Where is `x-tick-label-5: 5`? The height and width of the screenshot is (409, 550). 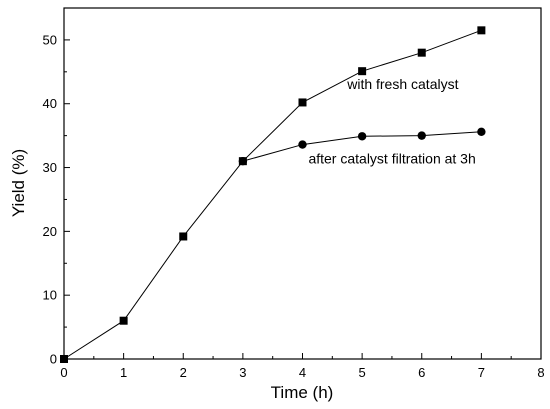 x-tick-label-5: 5 is located at coordinates (362, 372).